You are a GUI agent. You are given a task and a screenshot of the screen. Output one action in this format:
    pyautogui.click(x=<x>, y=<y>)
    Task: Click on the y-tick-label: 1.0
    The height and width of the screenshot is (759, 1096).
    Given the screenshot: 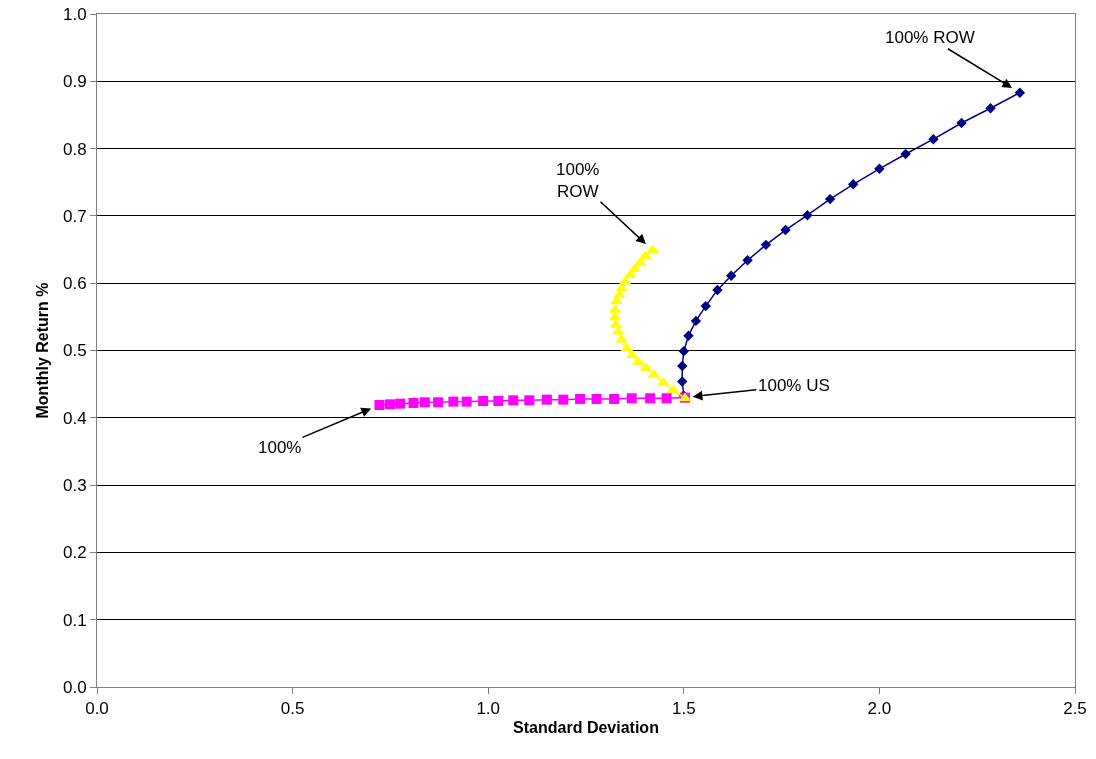 What is the action you would take?
    pyautogui.click(x=74, y=14)
    